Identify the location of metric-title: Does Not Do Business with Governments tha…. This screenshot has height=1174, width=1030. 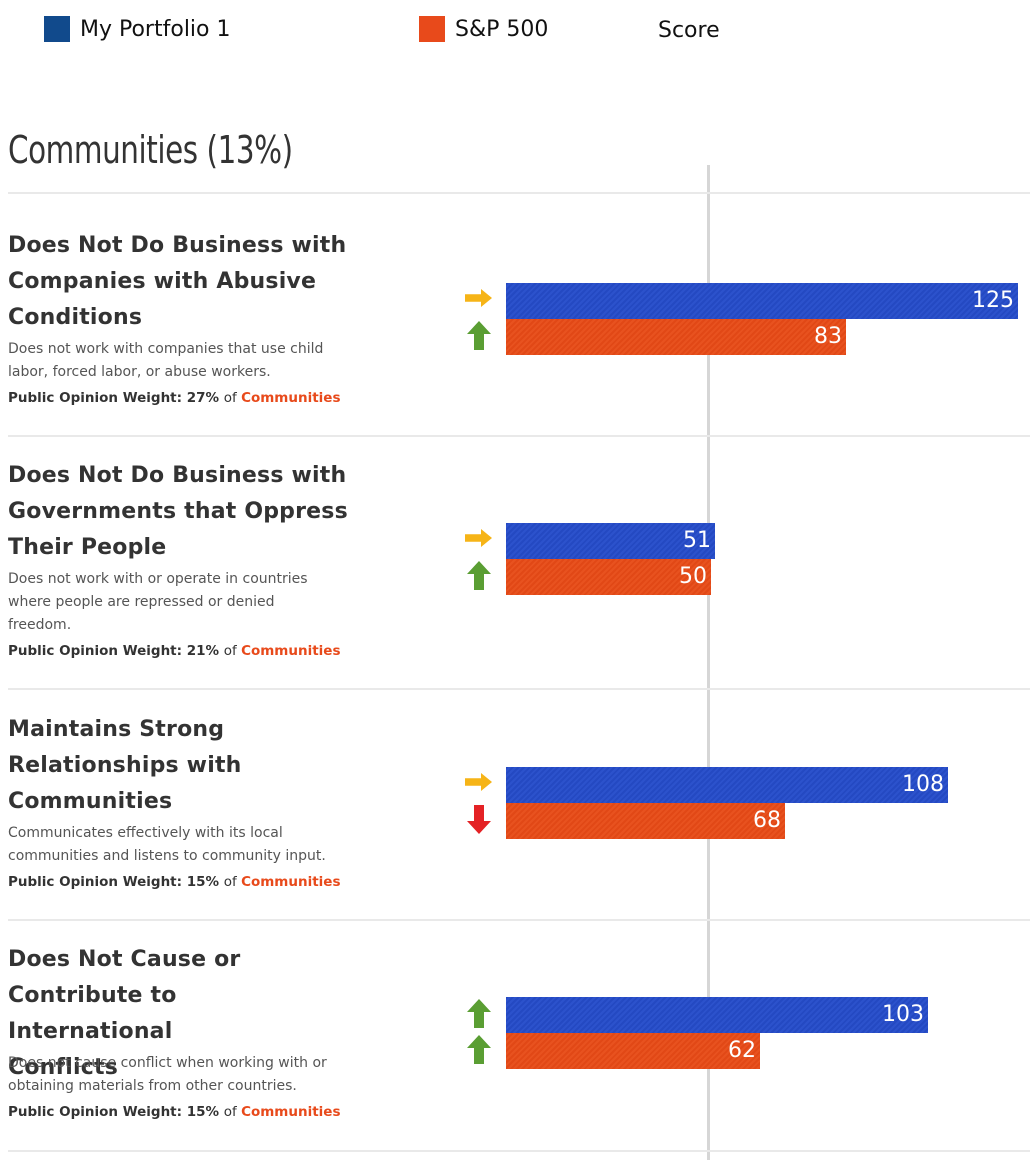
(178, 512).